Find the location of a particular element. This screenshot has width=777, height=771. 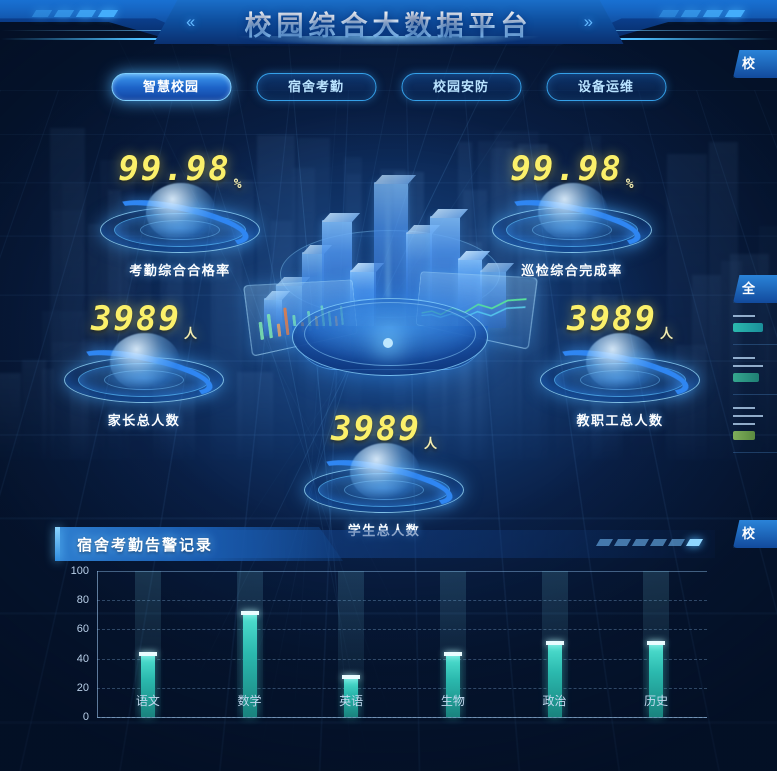

chart-column: 数学 is located at coordinates (250, 644).